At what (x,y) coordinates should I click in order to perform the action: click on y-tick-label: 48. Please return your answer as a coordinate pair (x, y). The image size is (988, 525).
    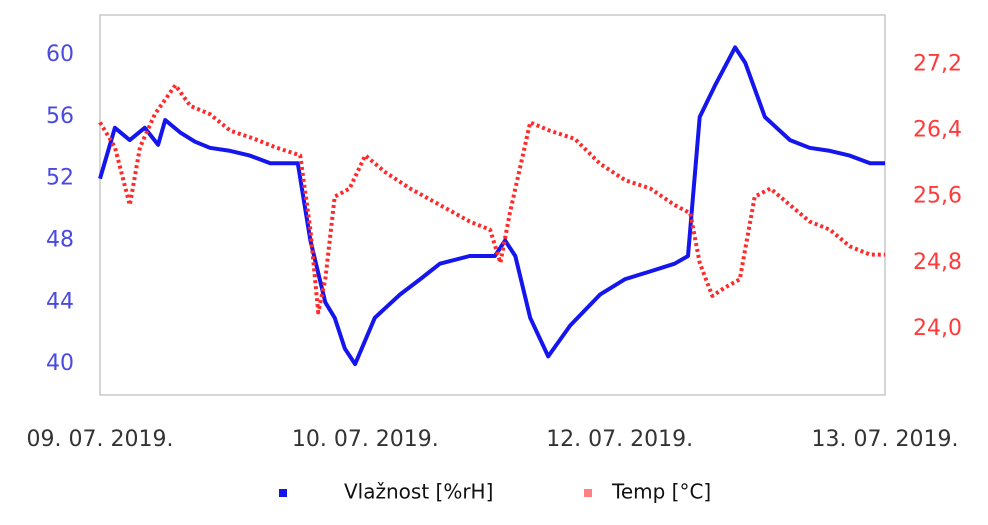
    Looking at the image, I should click on (60, 240).